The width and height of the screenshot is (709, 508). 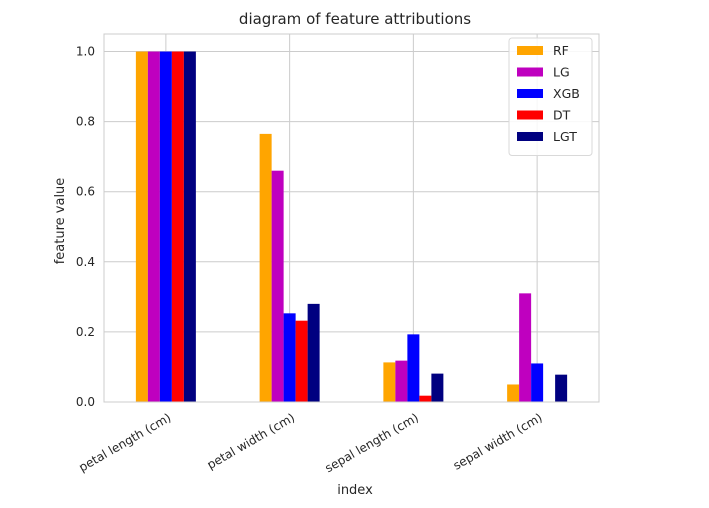 What do you see at coordinates (85, 122) in the screenshot?
I see `y-tick-label: 0.8` at bounding box center [85, 122].